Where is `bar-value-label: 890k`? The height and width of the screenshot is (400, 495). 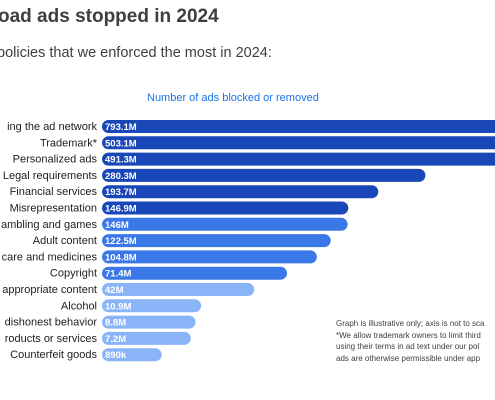 bar-value-label: 890k is located at coordinates (116, 355).